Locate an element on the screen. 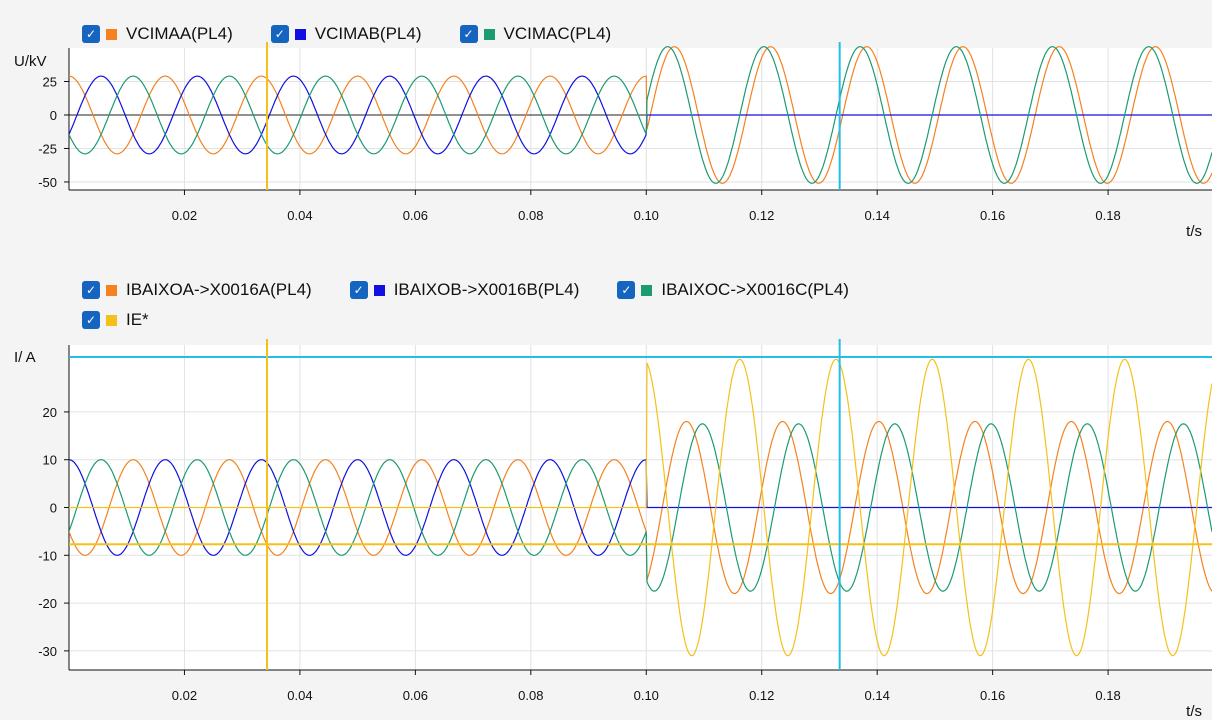 Image resolution: width=1212 pixels, height=720 pixels. legend-item-ibaixoa: ✓ IBAIXOA->X0016A(PL4) is located at coordinates (197, 290).